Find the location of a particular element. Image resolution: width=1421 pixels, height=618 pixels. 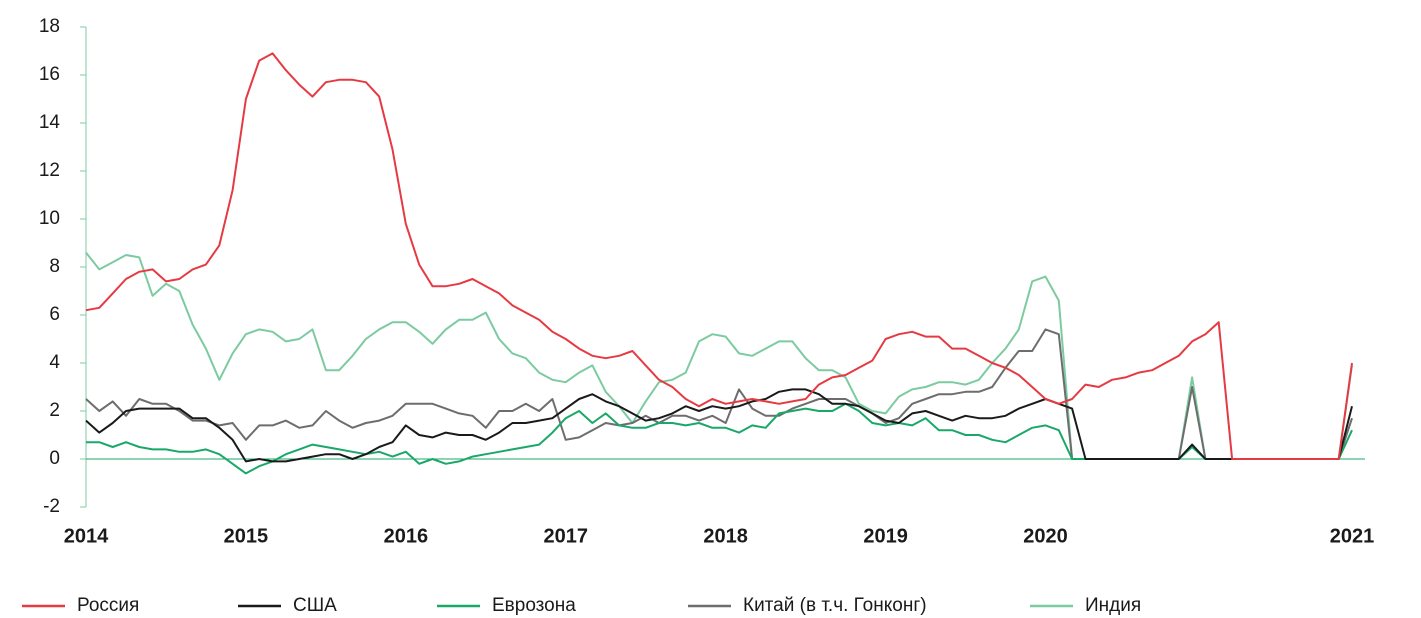

x-tick-label: 2015 is located at coordinates (246, 536).